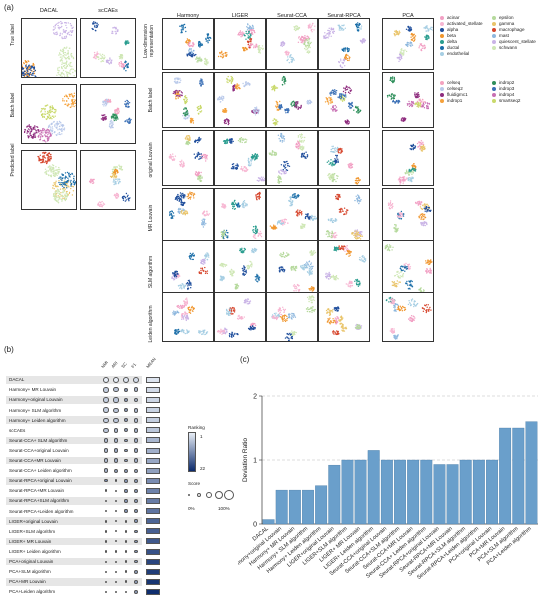  I want to click on method-name: DACAL, so click(17, 380).